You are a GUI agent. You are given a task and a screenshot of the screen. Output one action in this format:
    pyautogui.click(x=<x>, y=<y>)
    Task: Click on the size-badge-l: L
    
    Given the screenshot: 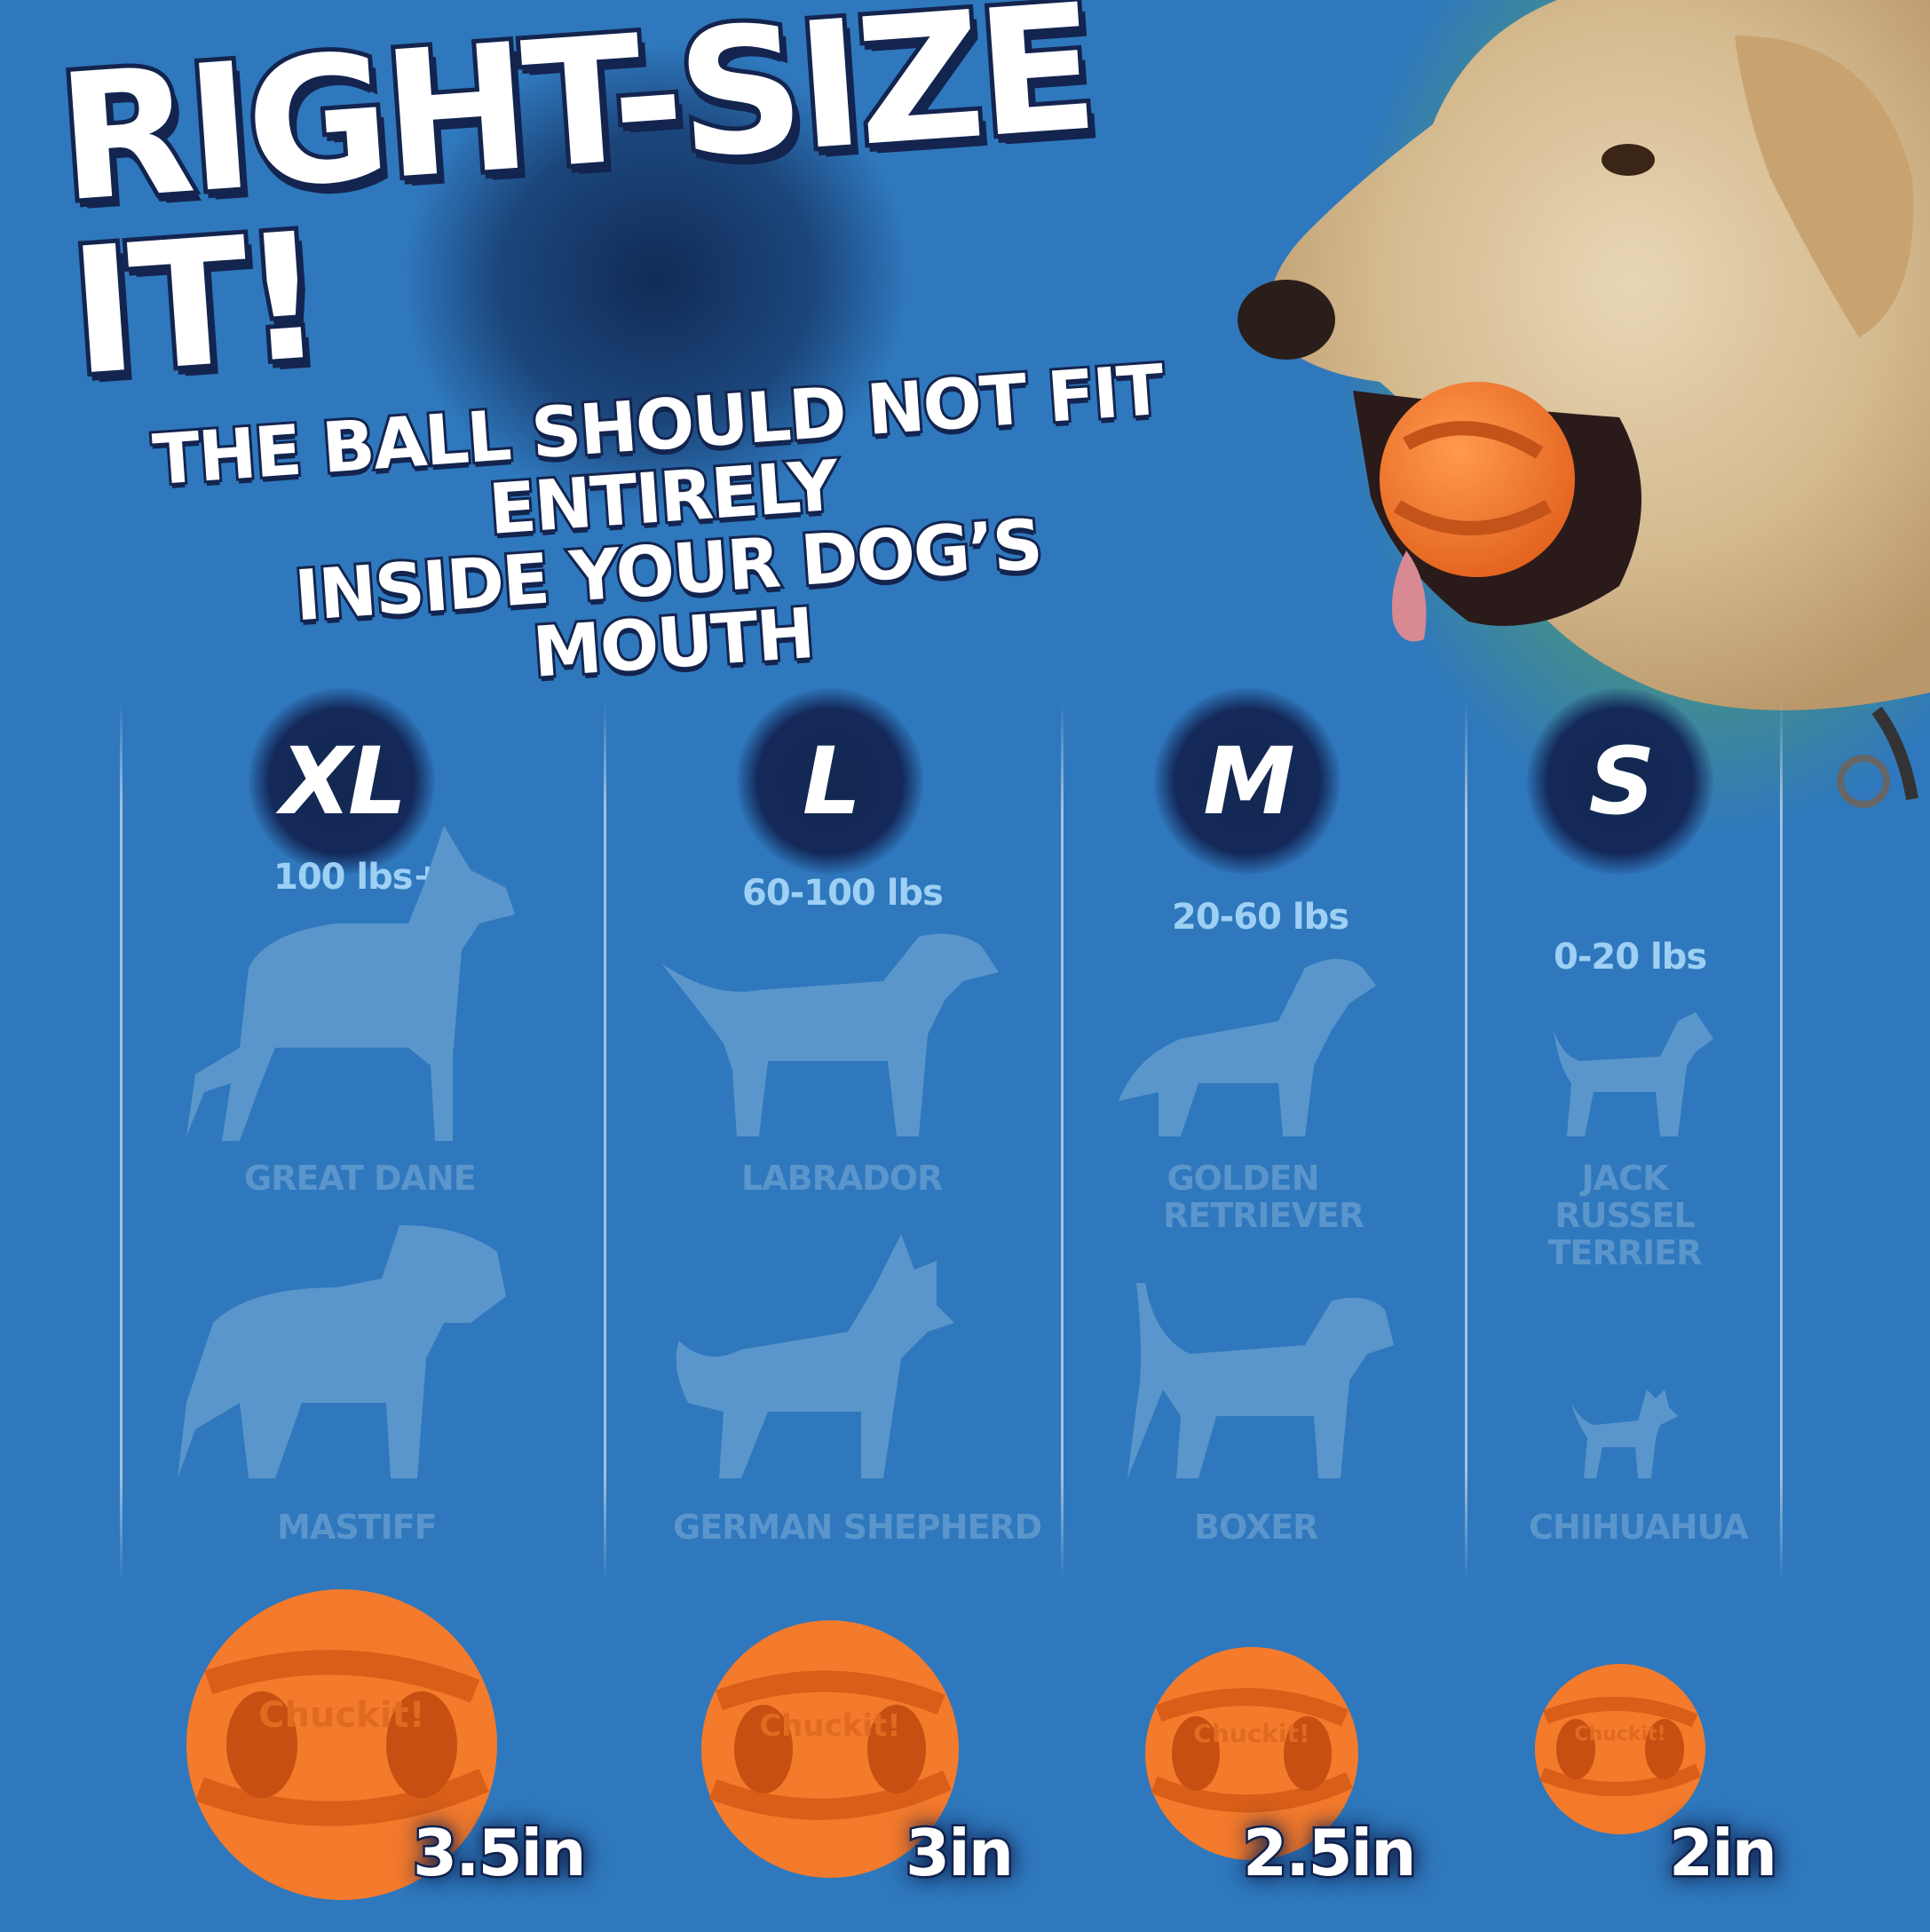 What is the action you would take?
    pyautogui.click(x=830, y=781)
    